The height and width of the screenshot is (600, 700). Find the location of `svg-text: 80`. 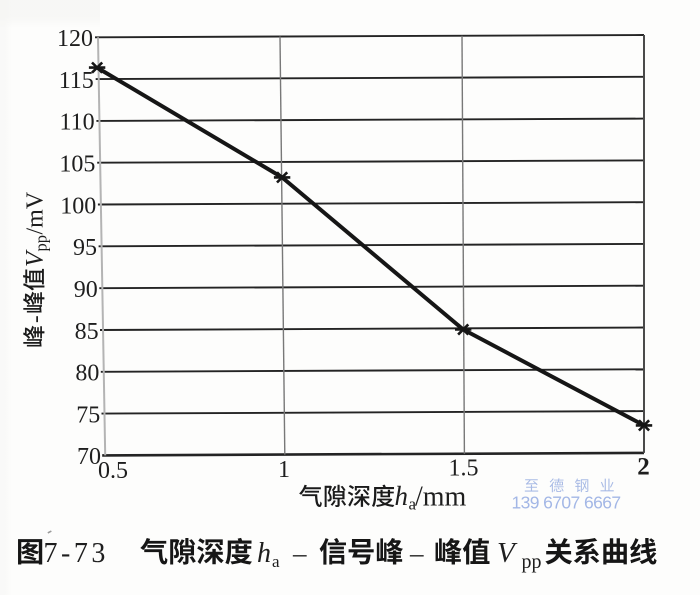

svg-text: 80 is located at coordinates (87, 374).